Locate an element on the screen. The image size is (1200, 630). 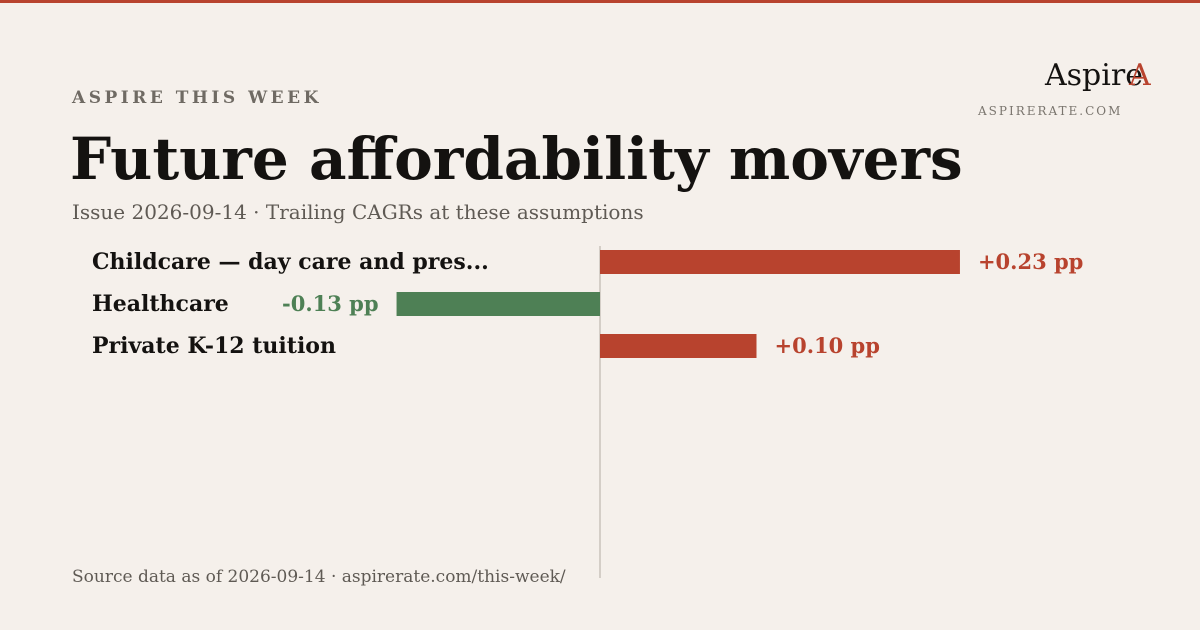
brand-url: ASPIRERATE.COM is located at coordinates (1050, 111).